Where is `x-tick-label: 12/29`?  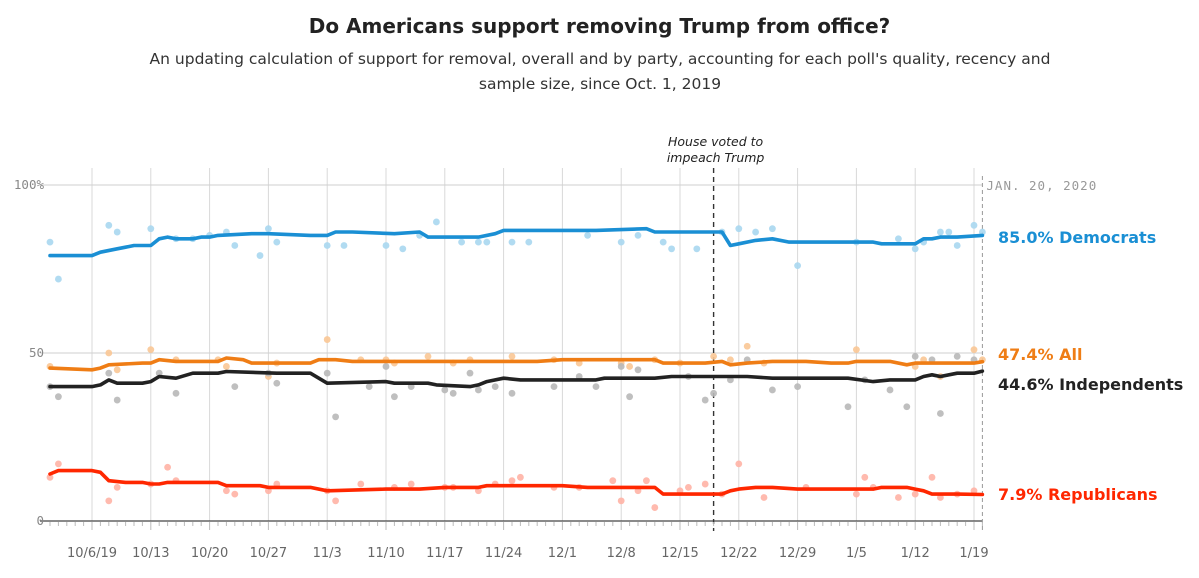
x-tick-label: 12/29 is located at coordinates (797, 553).